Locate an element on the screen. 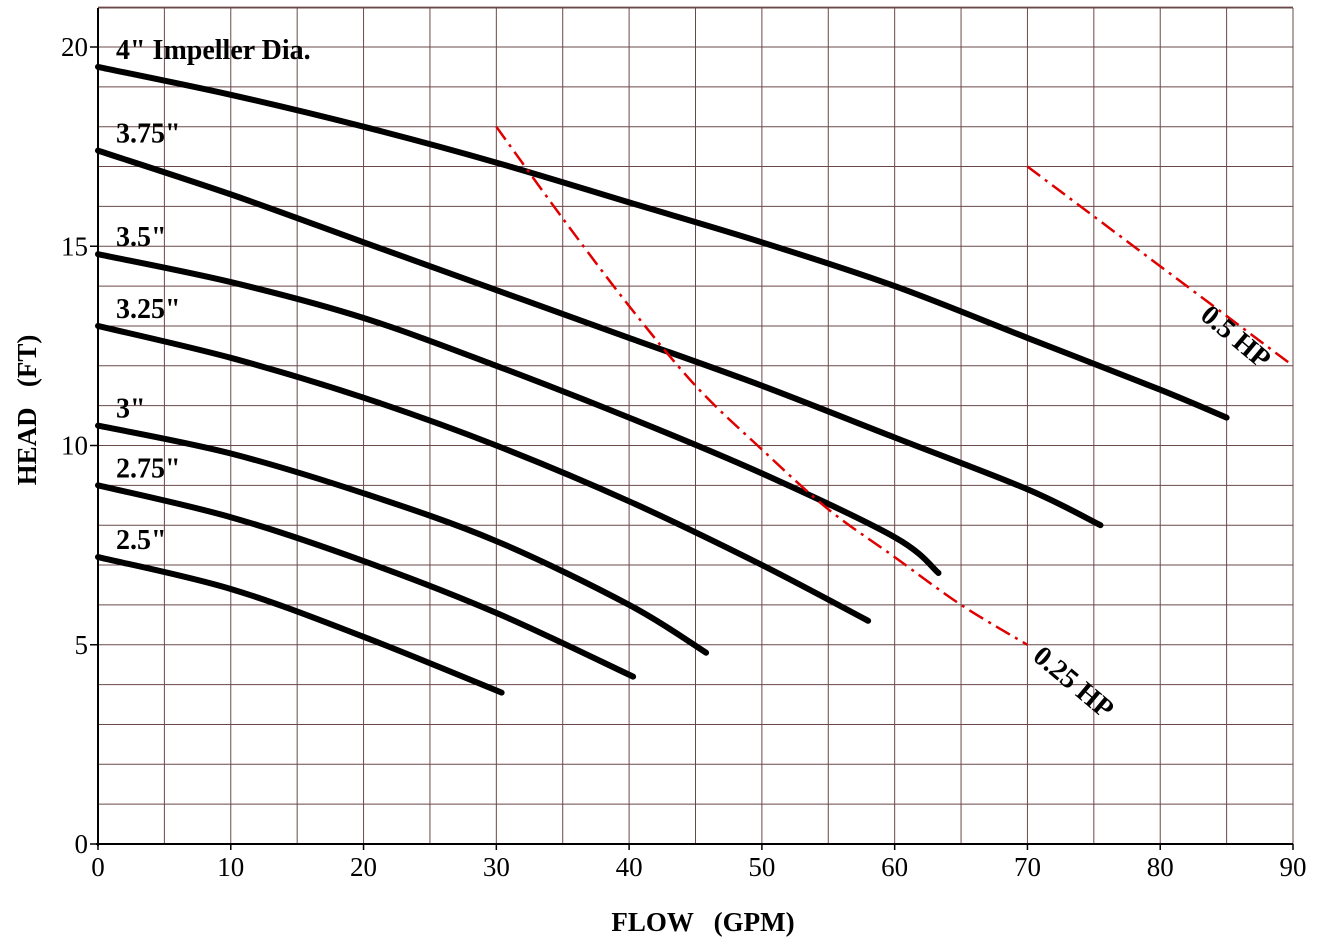 Image resolution: width=1323 pixels, height=942 pixels. series-label-0-5-hp: 0.5 HP is located at coordinates (1236, 337).